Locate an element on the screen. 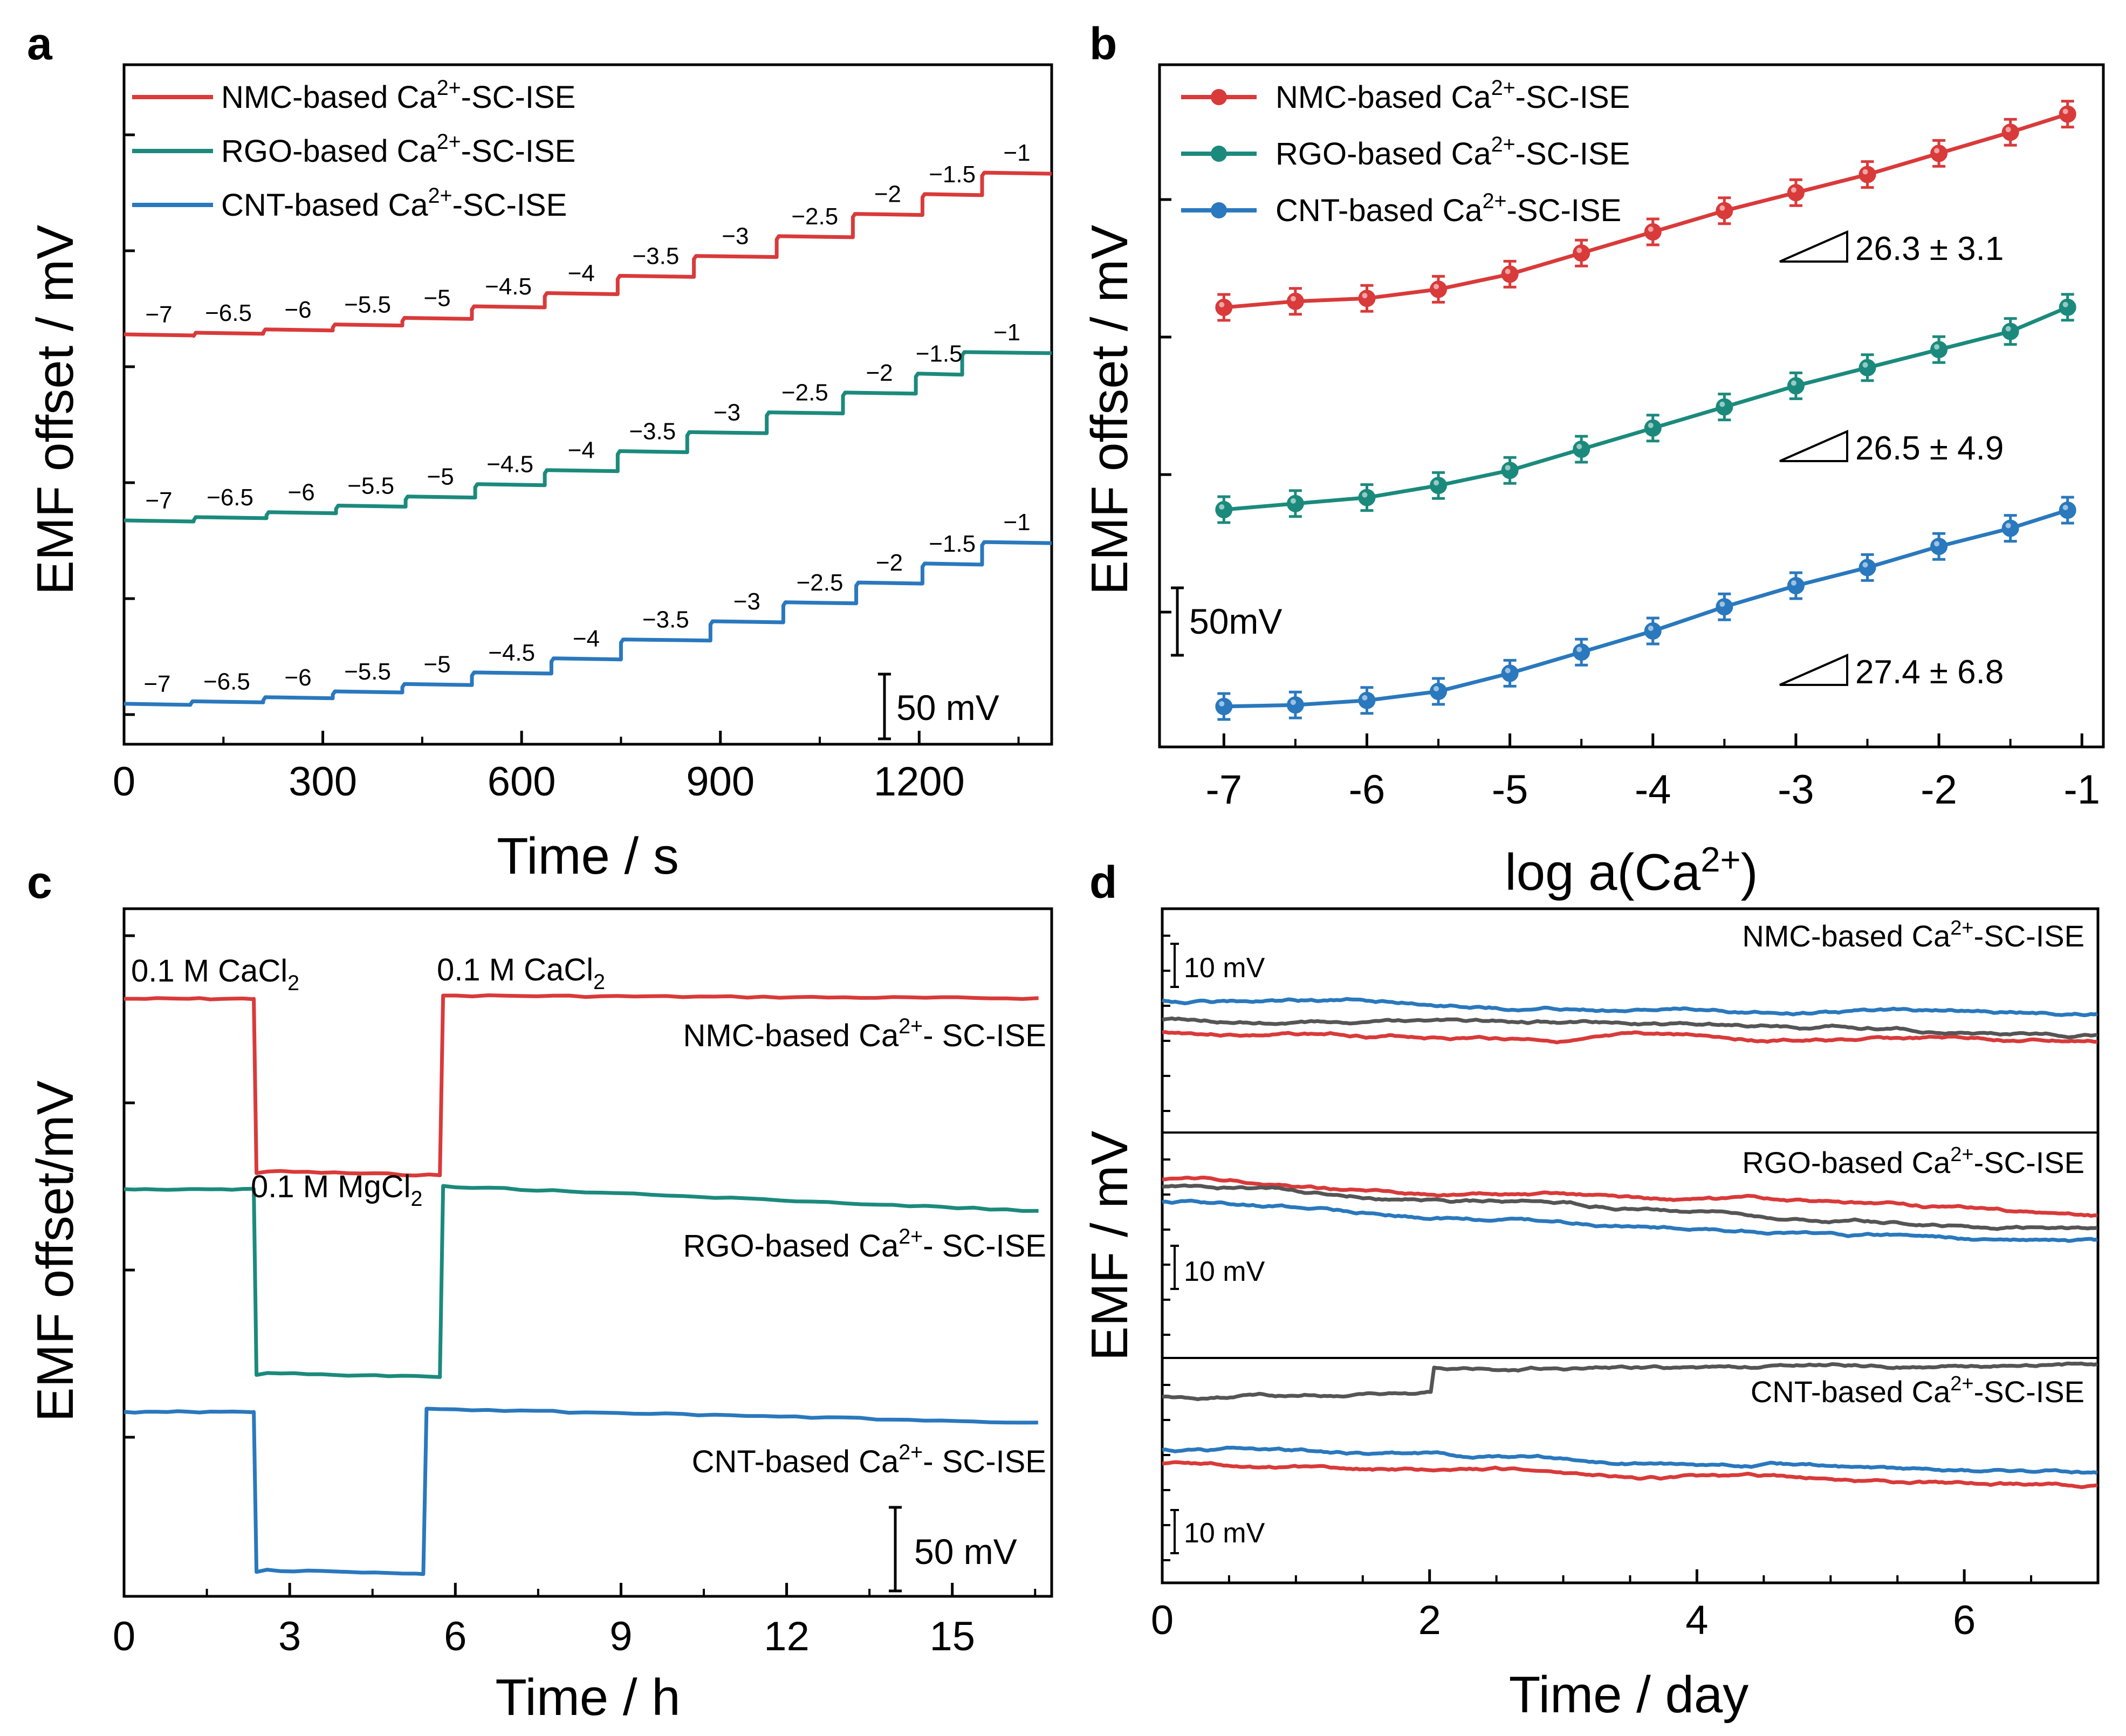  panel-letter-d: d is located at coordinates (1103, 882).